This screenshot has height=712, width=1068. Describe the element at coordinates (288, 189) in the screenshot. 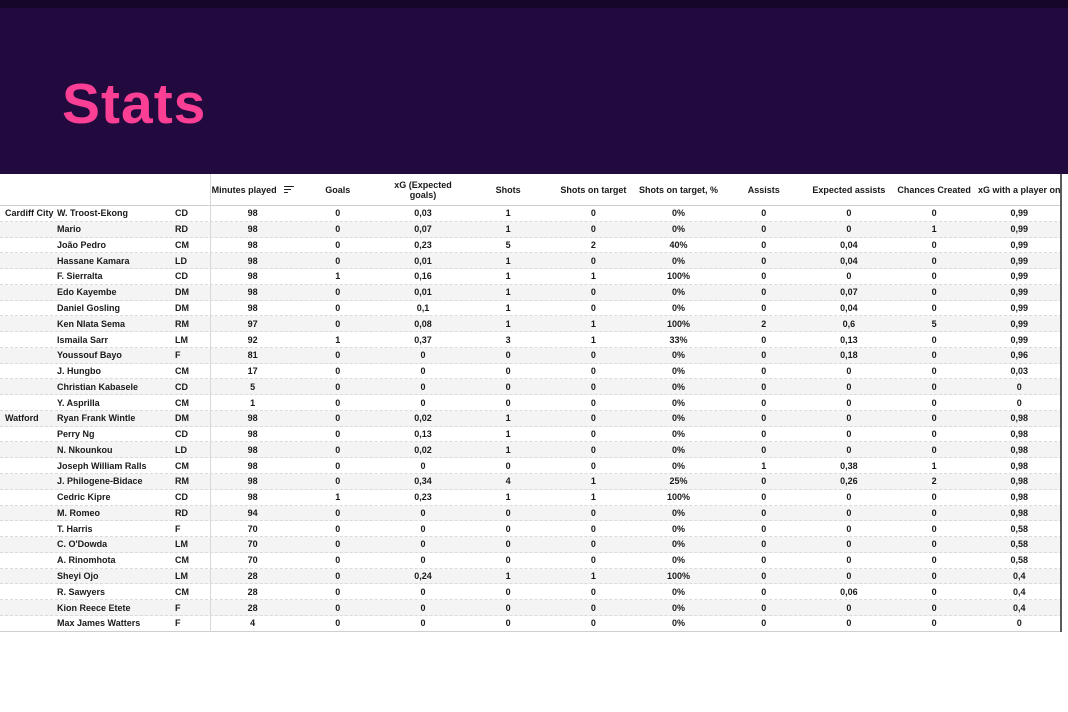

I see `sort-descending-icon` at that location.